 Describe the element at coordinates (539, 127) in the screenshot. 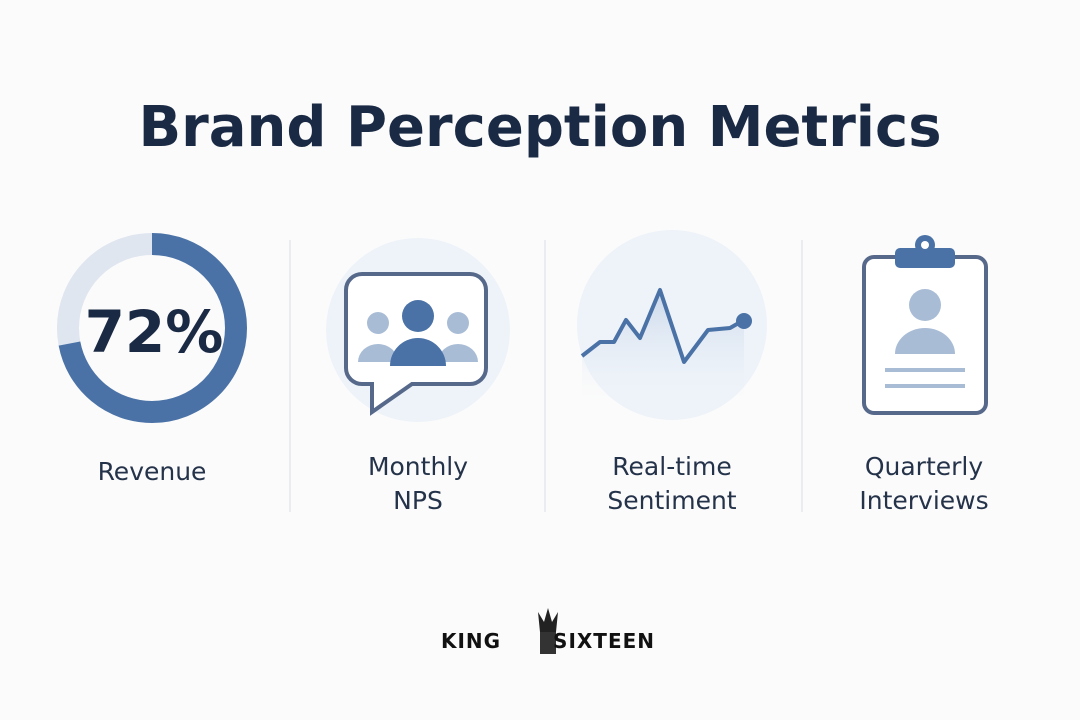

I see `title: Brand Perception Metrics` at that location.